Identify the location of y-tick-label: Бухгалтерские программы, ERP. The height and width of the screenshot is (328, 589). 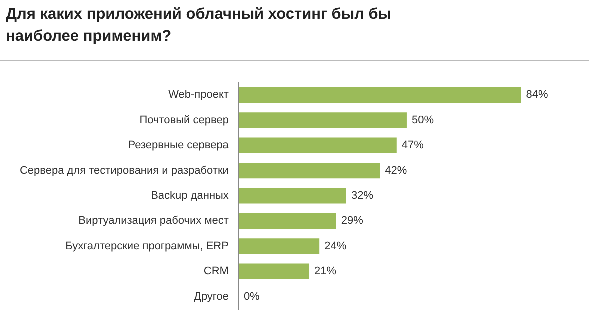
(147, 246).